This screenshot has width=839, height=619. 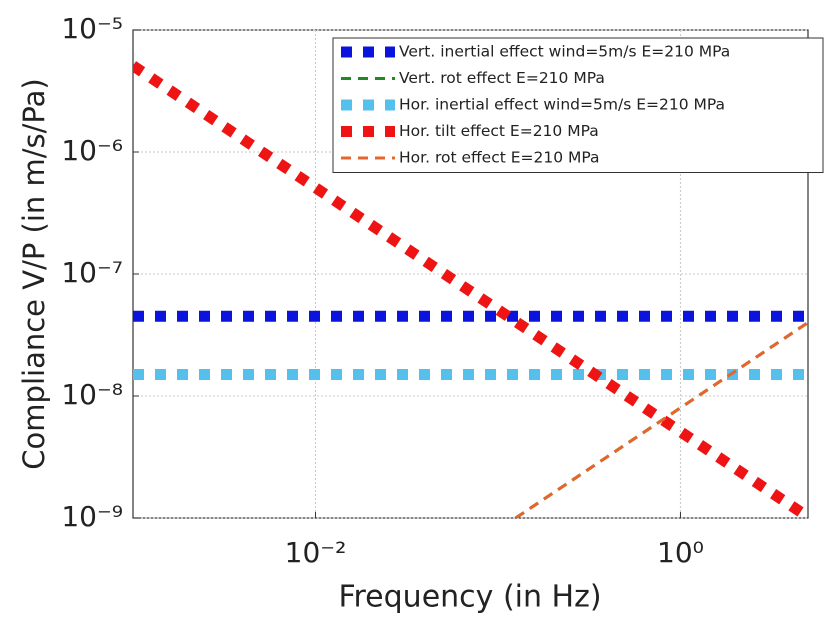 I want to click on legend-label: Hor. inertial effect wind=5m/s E=210 MPa, so click(x=562, y=105).